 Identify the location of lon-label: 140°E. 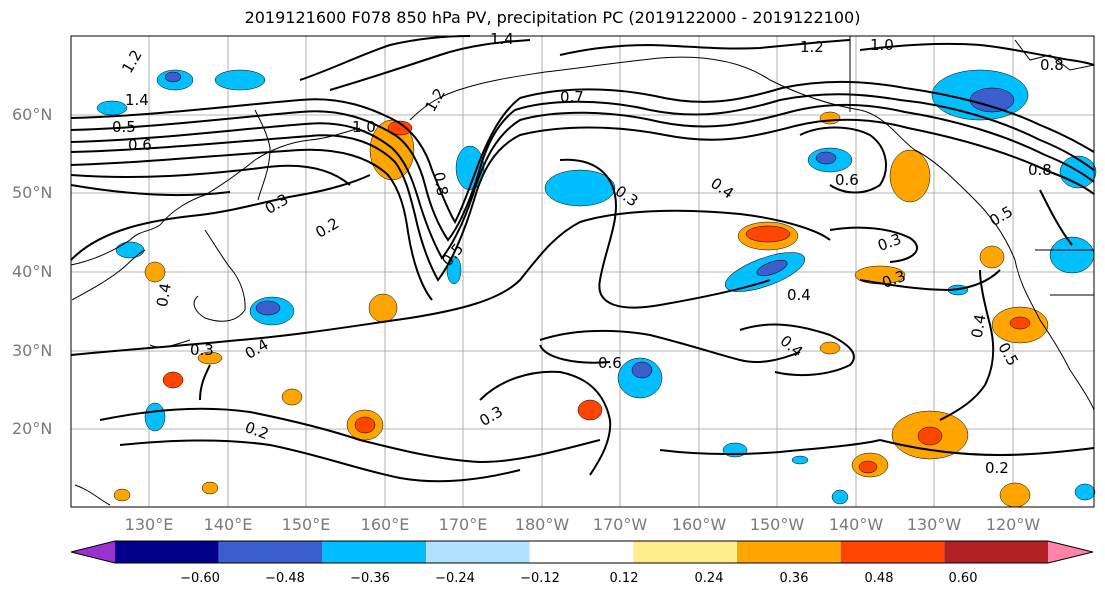
(228, 524).